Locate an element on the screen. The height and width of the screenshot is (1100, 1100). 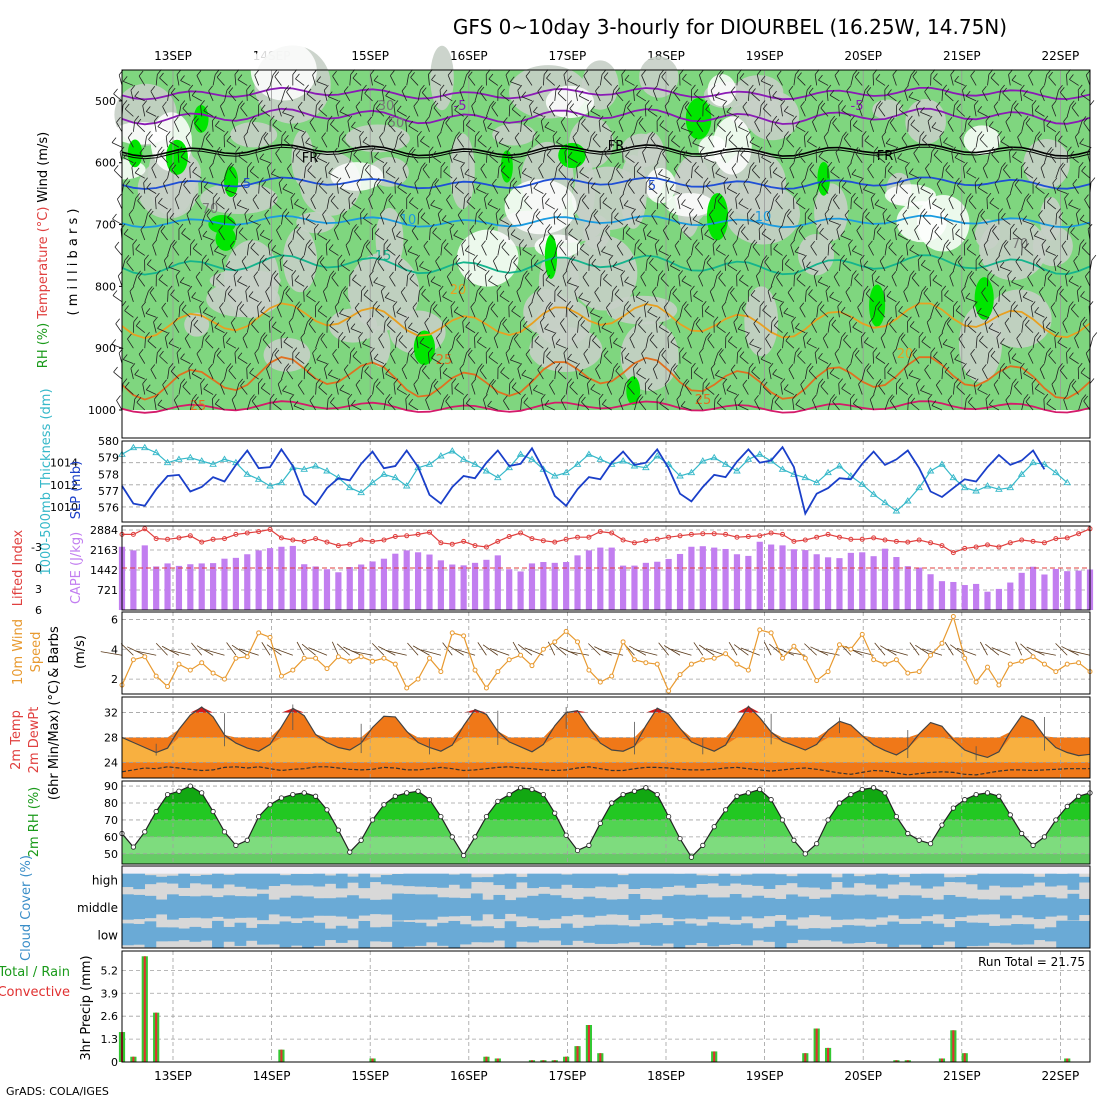
wind-barb-10m is located at coordinates (888, 650).